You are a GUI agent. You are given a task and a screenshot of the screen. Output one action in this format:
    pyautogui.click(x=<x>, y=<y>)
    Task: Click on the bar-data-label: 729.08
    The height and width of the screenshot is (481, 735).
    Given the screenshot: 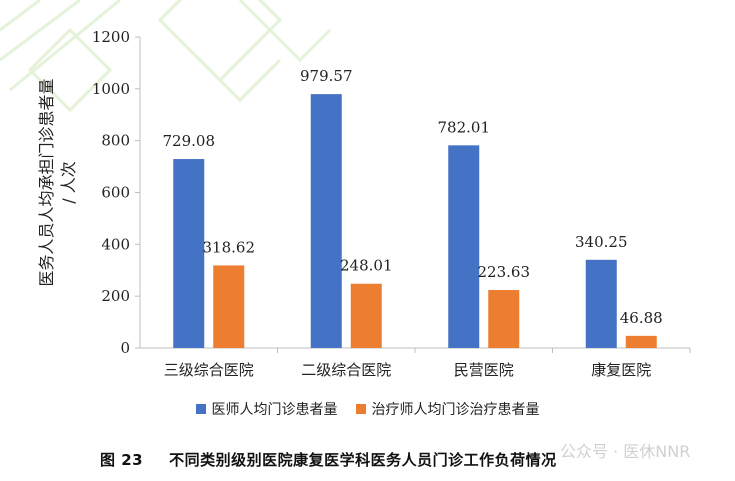 What is the action you would take?
    pyautogui.click(x=189, y=141)
    